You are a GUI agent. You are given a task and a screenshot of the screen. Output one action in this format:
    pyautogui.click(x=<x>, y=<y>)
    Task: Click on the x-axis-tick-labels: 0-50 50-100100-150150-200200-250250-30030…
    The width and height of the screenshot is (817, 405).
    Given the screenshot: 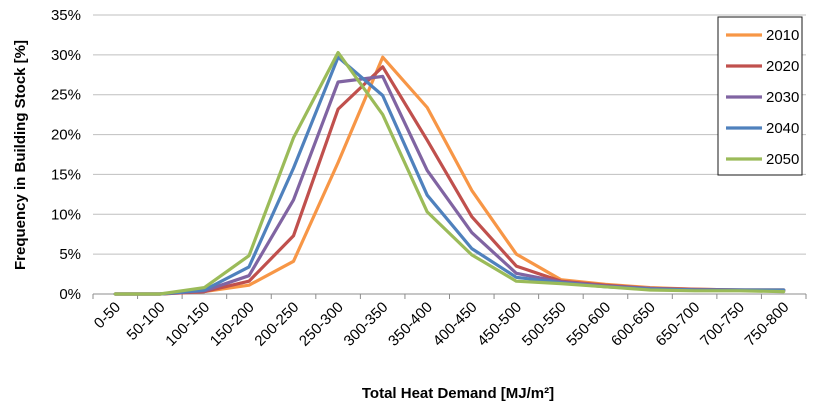 What is the action you would take?
    pyautogui.click(x=442, y=324)
    